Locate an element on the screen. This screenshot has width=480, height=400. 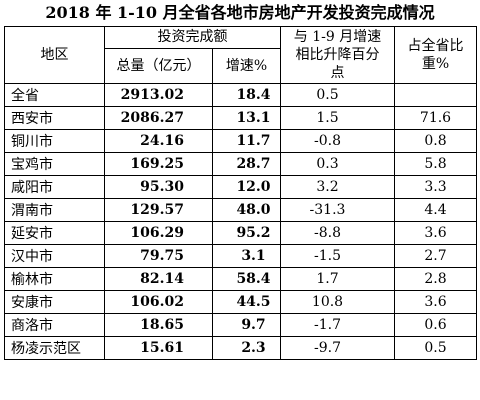
cell-growth: 48.0 is located at coordinates (246, 210).